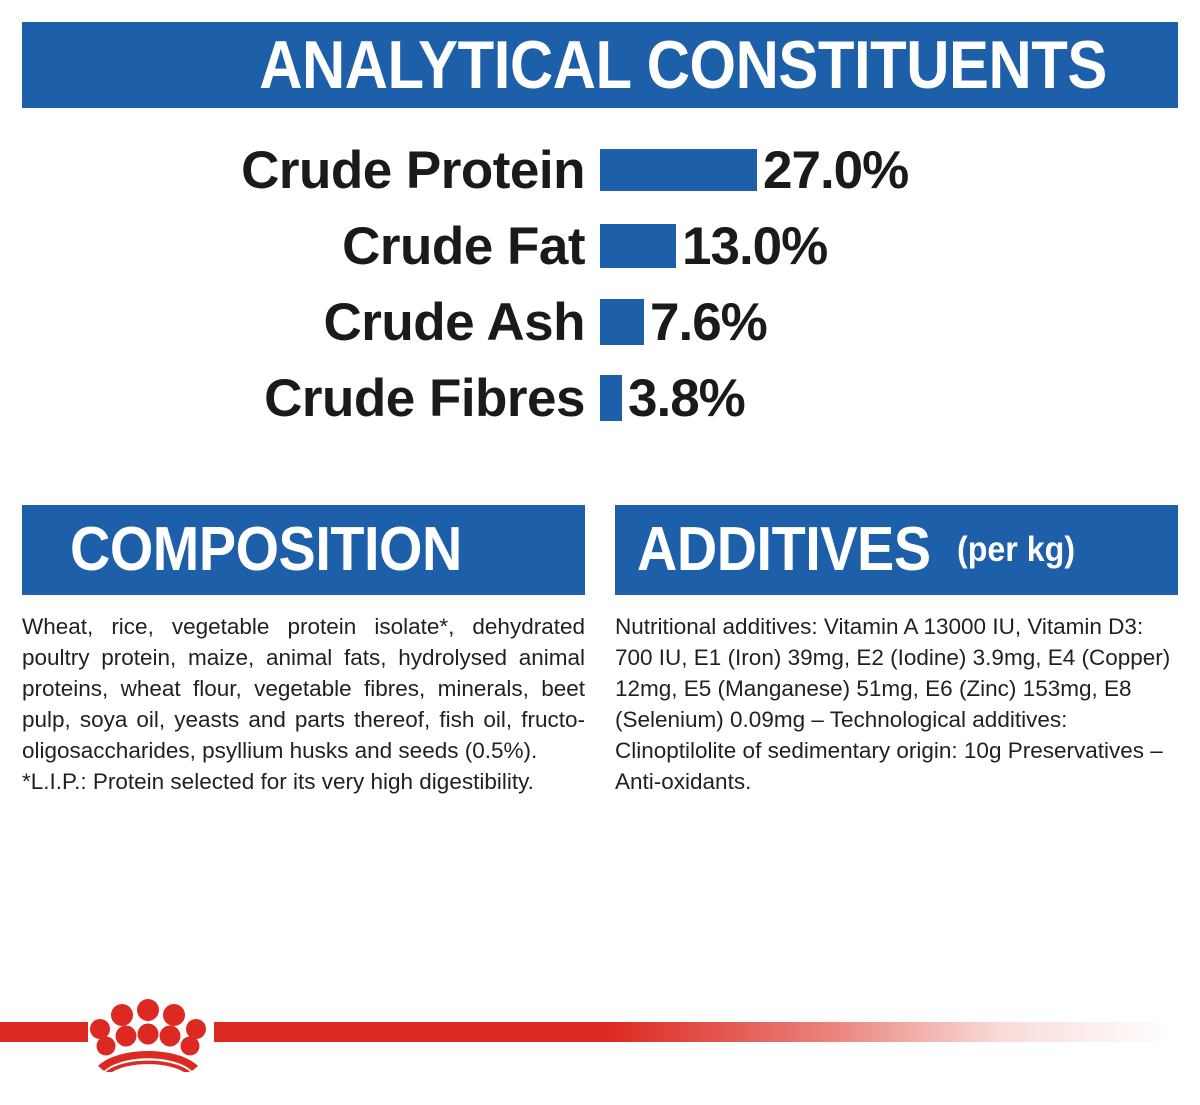  I want to click on footer-rule-right, so click(707, 1032).